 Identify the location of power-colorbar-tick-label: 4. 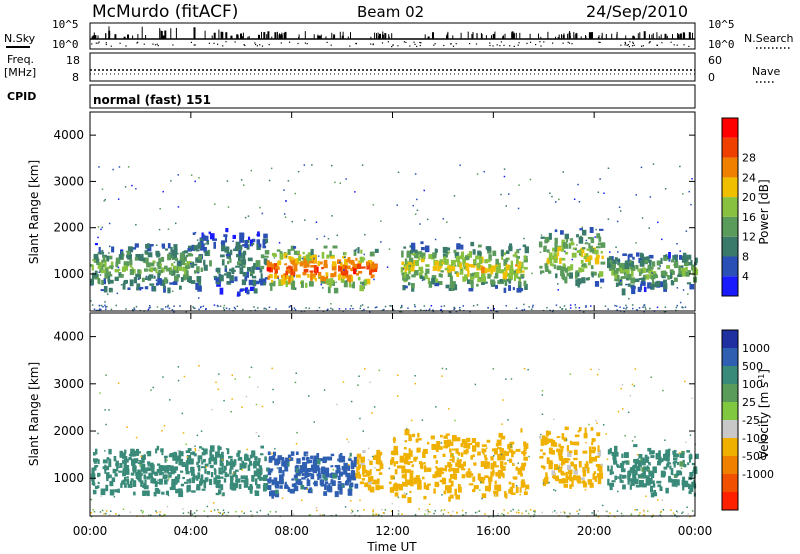
(745, 276).